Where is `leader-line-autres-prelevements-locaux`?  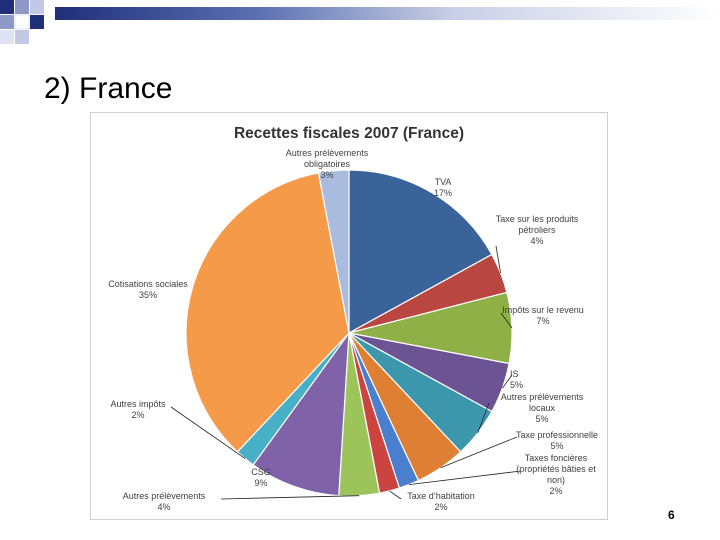 leader-line-autres-prelevements-locaux is located at coordinates (483, 418).